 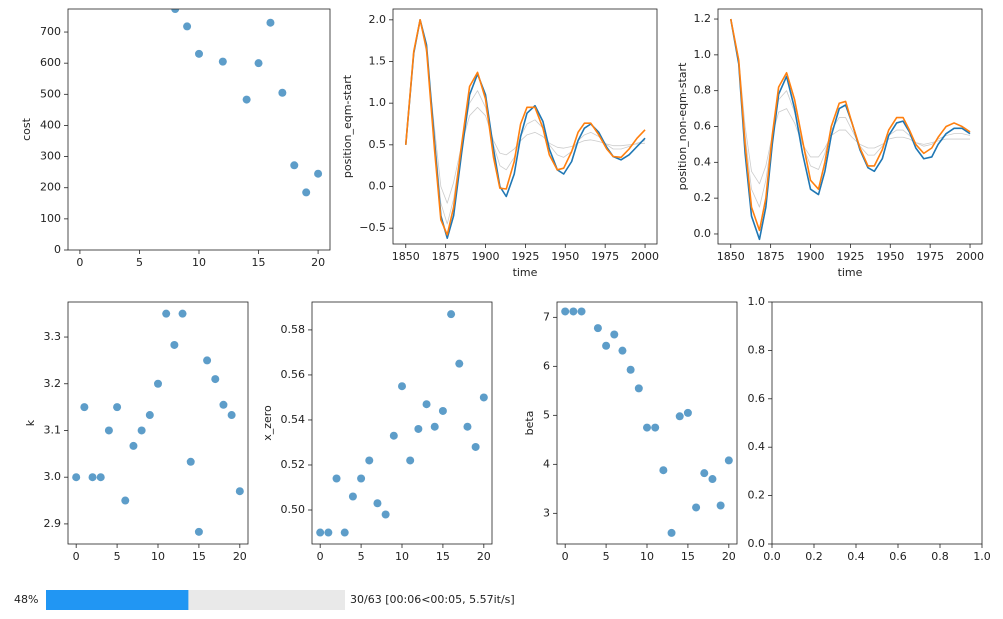 I want to click on subplot: 0.0 0.2 0.4 0.6 0.8 1.0 0.0 0.2 0.4 0.6 0.8 1.0, so click(x=869, y=429).